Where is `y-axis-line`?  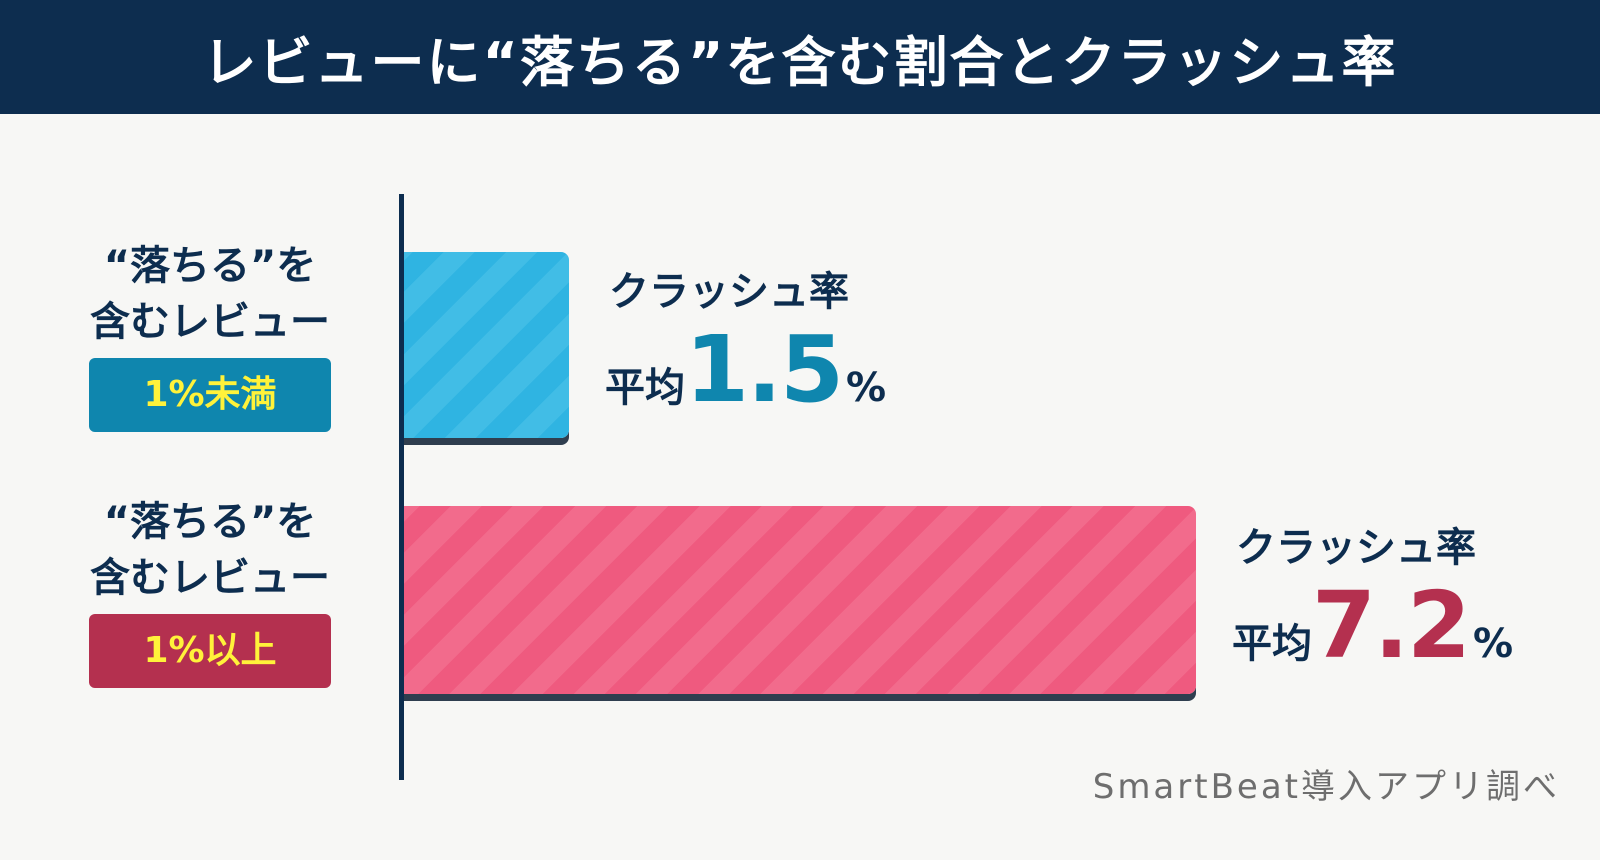 y-axis-line is located at coordinates (401, 487).